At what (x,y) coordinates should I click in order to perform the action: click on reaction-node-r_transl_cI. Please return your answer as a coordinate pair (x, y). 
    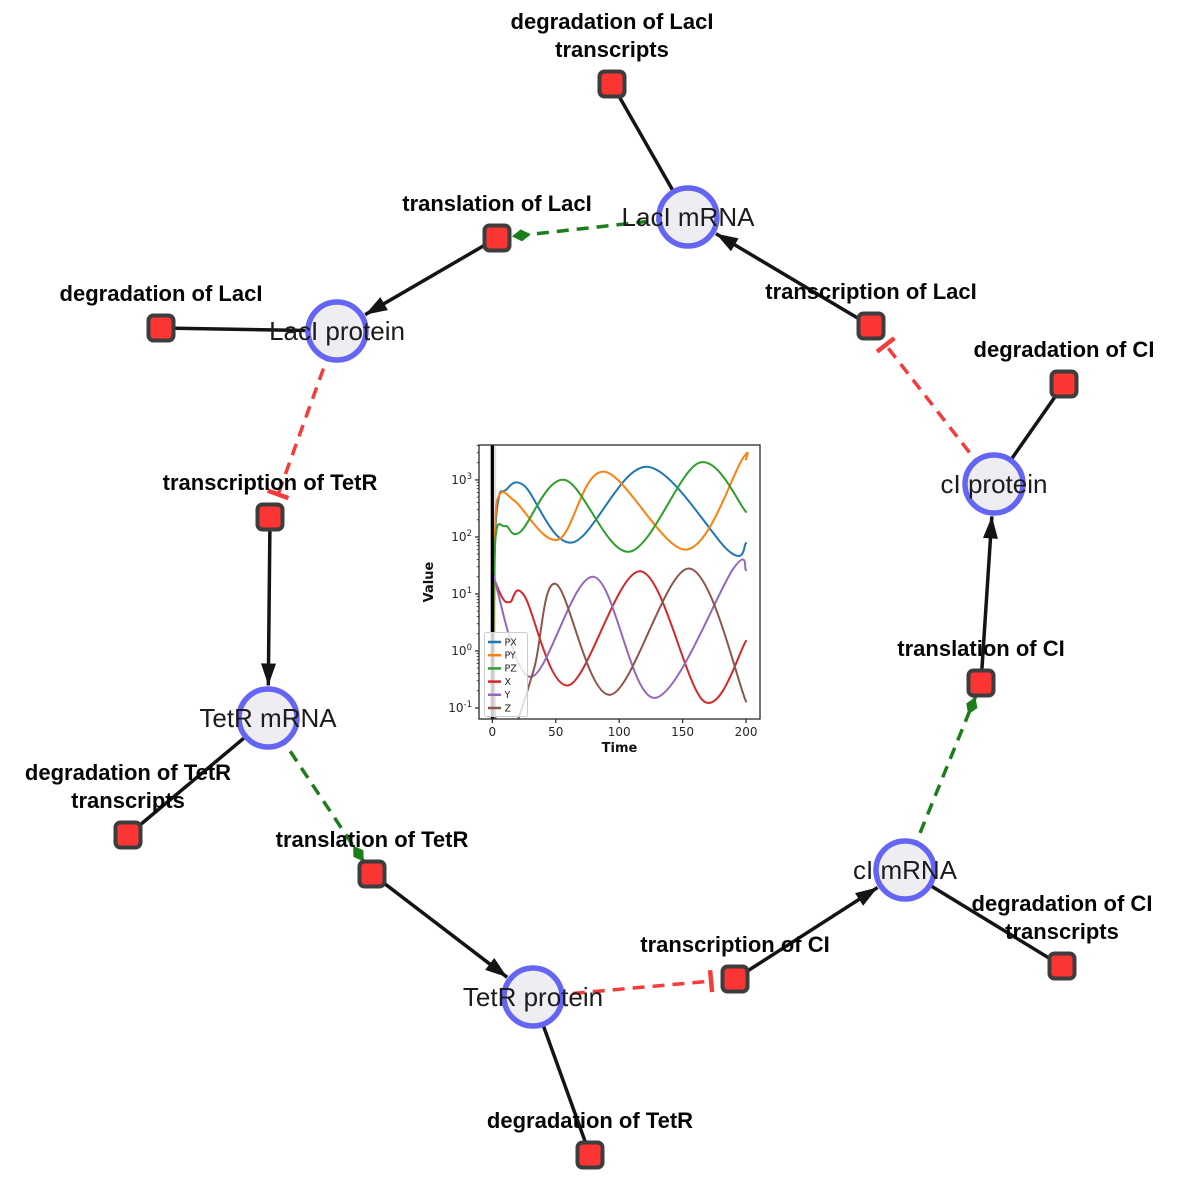
    Looking at the image, I should click on (981, 683).